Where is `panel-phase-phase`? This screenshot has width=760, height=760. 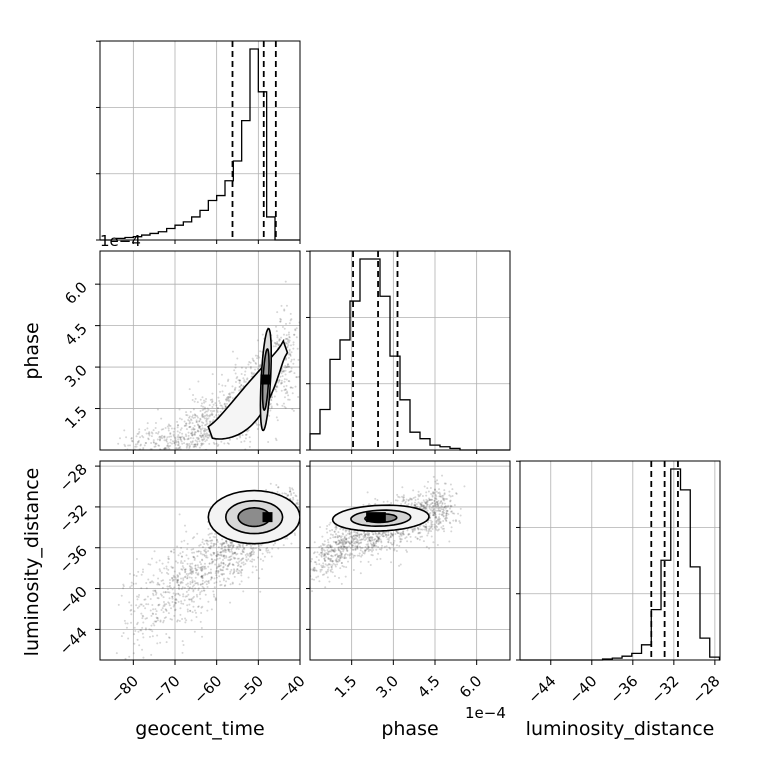 panel-phase-phase is located at coordinates (410, 350).